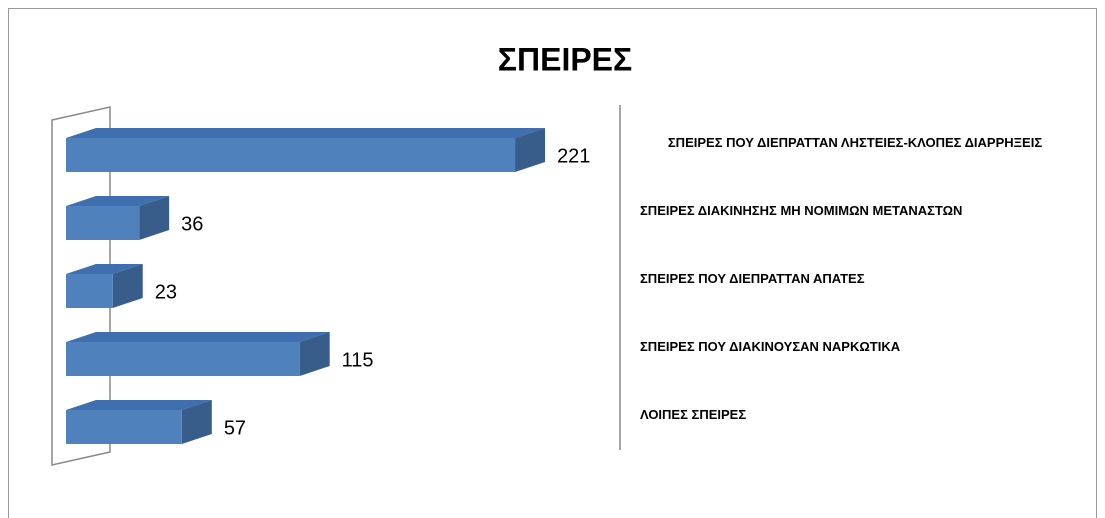  Describe the element at coordinates (565, 59) in the screenshot. I see `chart-title: ΣΠΕΙΡΕΣ` at that location.